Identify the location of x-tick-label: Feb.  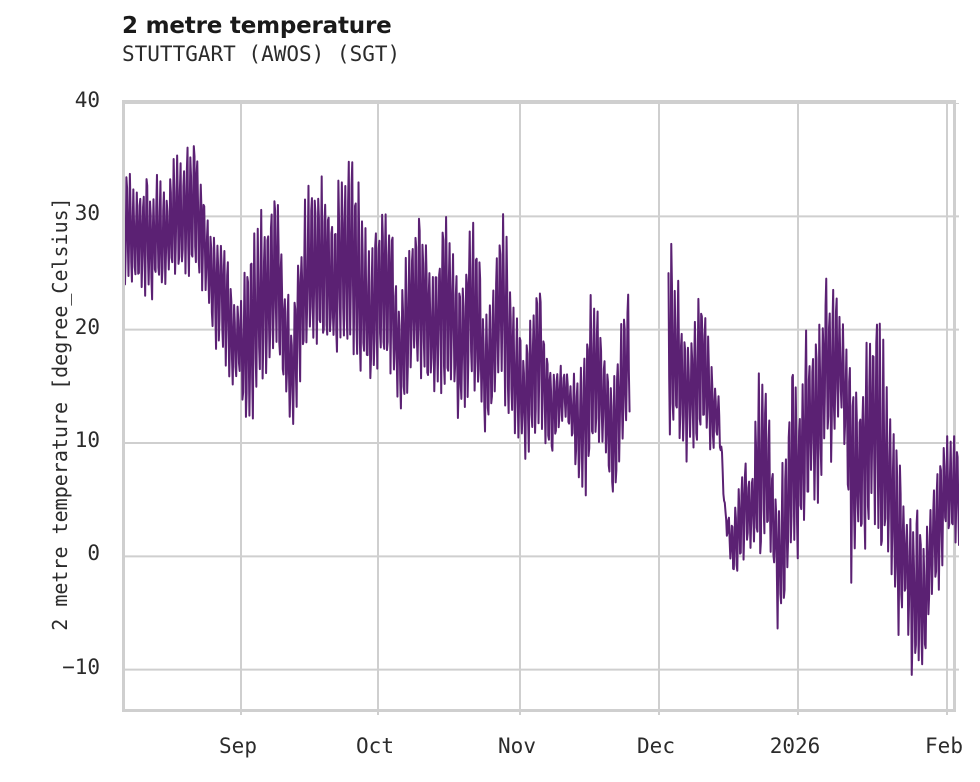
(944, 746).